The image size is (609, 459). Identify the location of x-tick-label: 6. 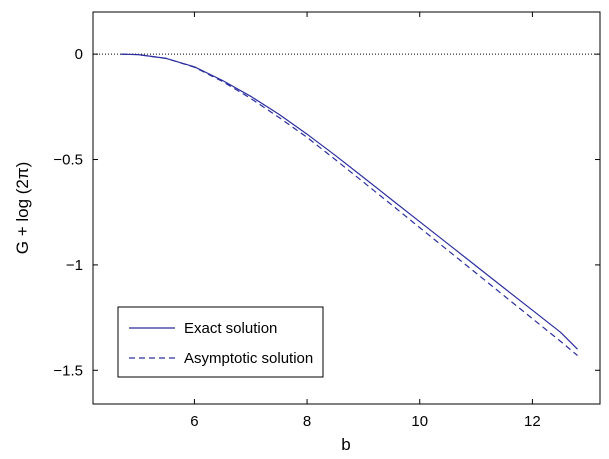
(194, 421).